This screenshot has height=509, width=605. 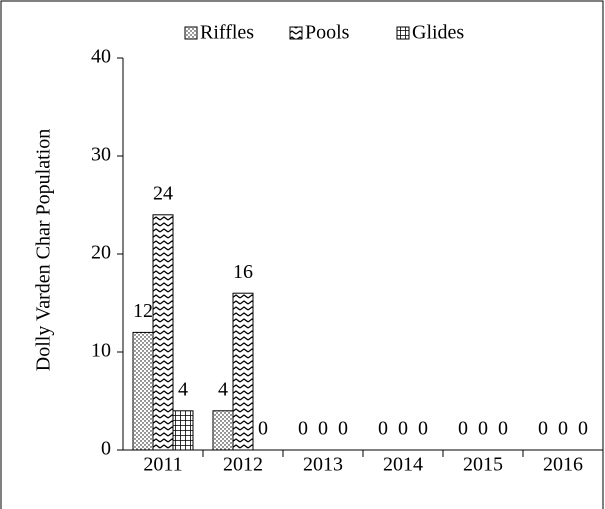 I want to click on y-tick-label: 20, so click(x=101, y=253).